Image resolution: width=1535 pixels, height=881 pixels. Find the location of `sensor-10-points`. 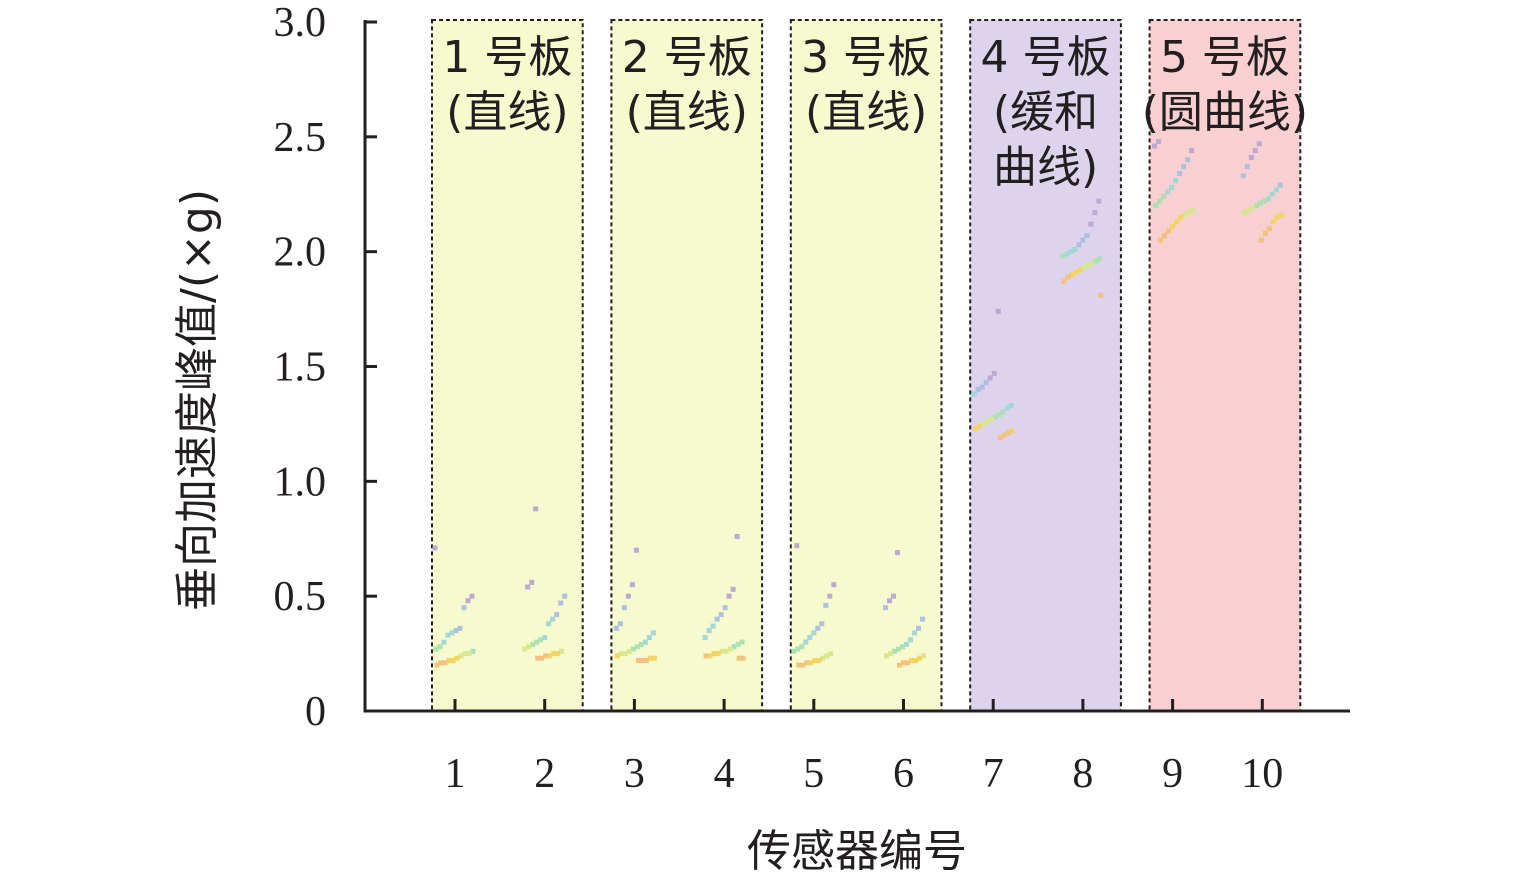

sensor-10-points is located at coordinates (1262, 192).